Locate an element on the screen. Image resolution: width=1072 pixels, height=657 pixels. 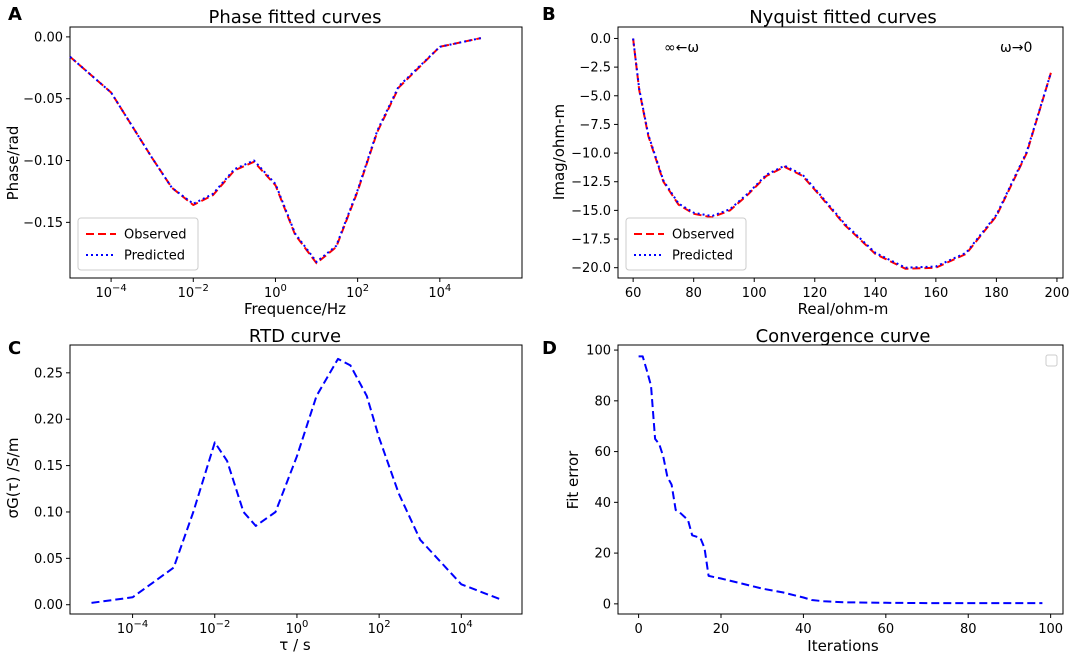
panel-b-xtick-label: 140 is located at coordinates (875, 293).